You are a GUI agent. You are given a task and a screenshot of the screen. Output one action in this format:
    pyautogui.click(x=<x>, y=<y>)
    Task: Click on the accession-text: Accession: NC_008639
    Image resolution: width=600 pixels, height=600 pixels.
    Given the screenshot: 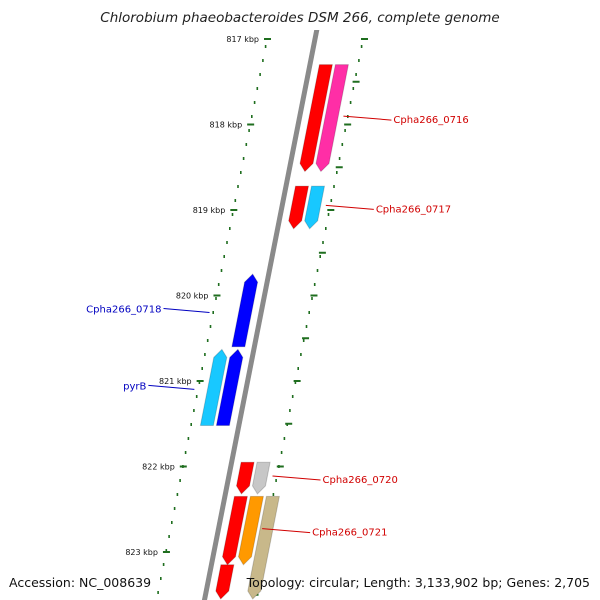 What is the action you would take?
    pyautogui.click(x=80, y=582)
    